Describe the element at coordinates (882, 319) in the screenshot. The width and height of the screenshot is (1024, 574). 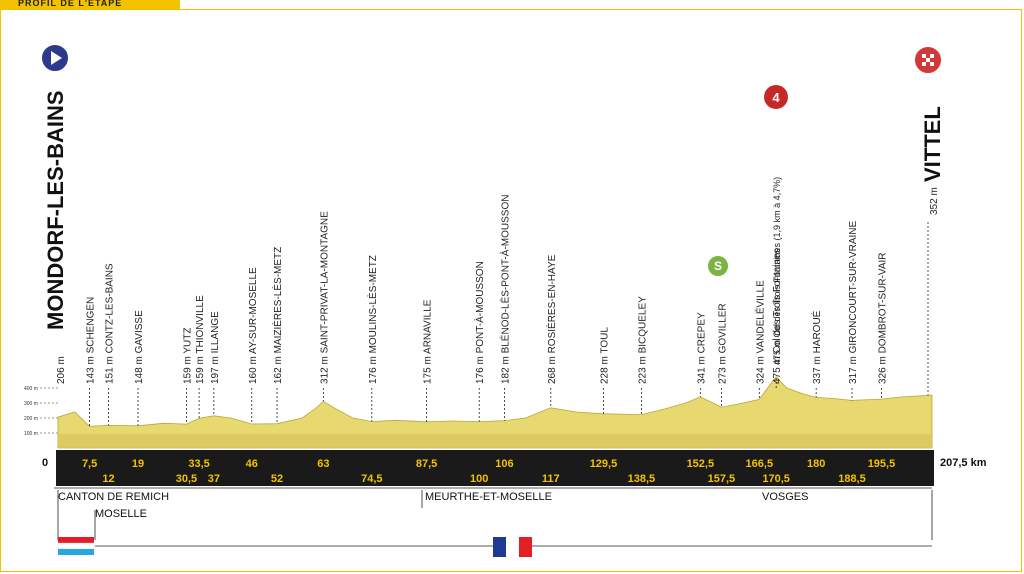
I see `waypoint-label: 326 m DOMBROT-SUR-VAIR` at that location.